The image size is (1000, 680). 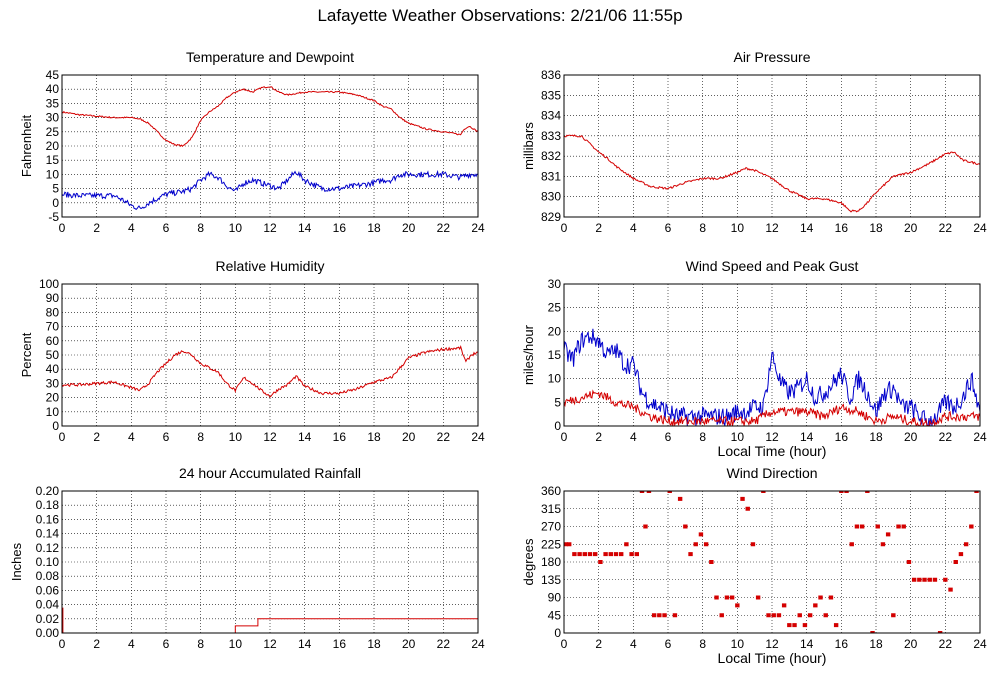 I want to click on y-axis-label: miles/hour, so click(x=528, y=354).